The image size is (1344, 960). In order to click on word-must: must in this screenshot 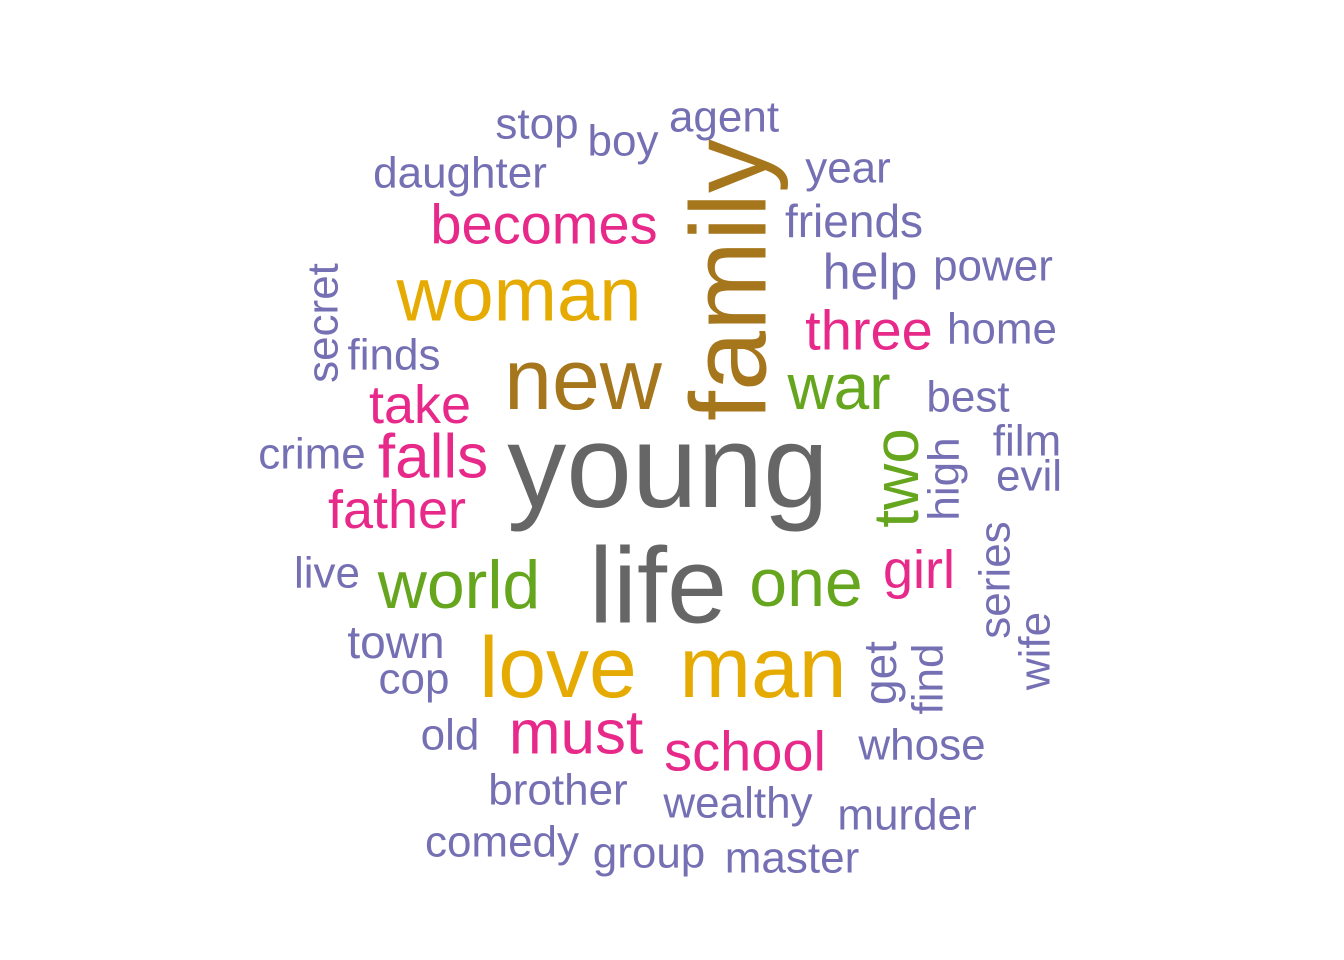, I will do `click(576, 733)`.